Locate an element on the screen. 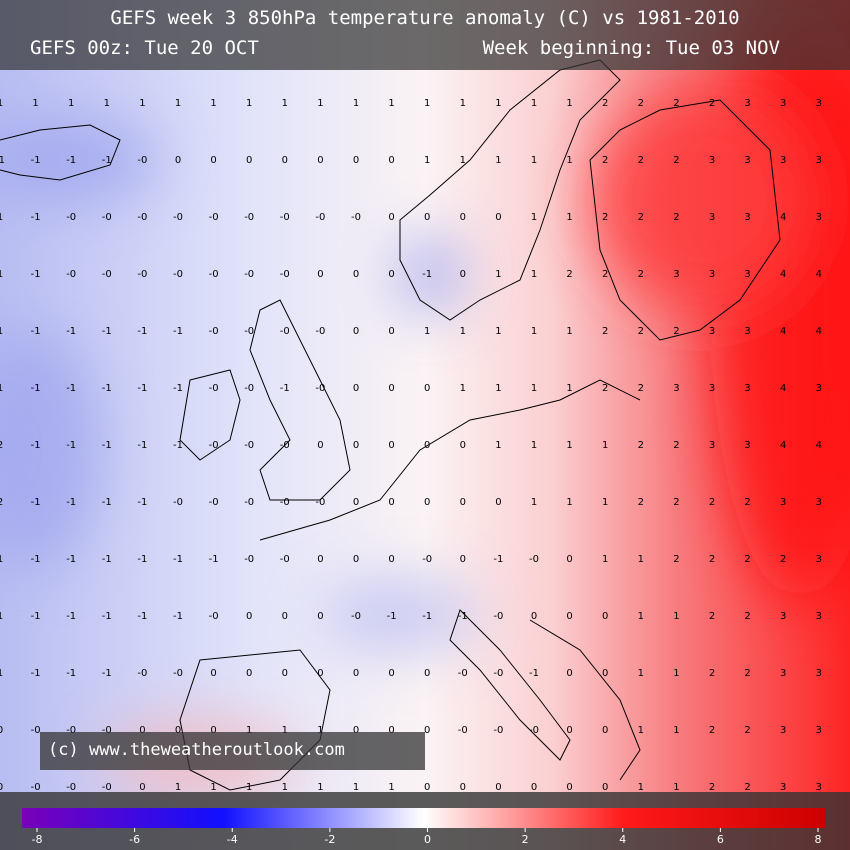  colorbar-tick-label: -2 is located at coordinates (329, 839).